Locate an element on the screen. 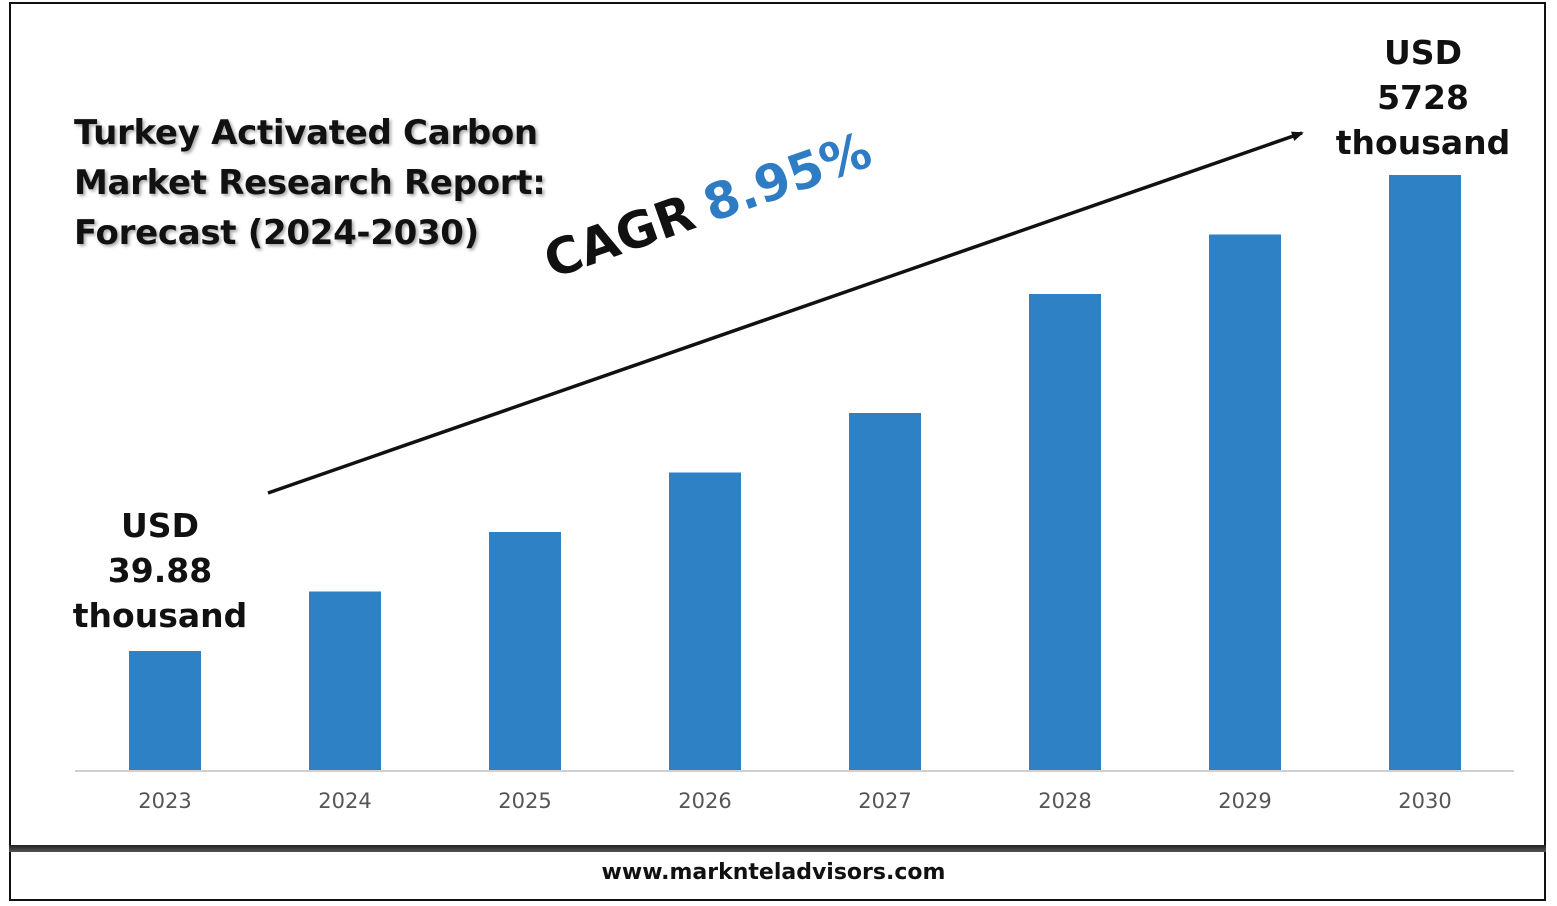  start-callout-unit: thousand is located at coordinates (160, 615).